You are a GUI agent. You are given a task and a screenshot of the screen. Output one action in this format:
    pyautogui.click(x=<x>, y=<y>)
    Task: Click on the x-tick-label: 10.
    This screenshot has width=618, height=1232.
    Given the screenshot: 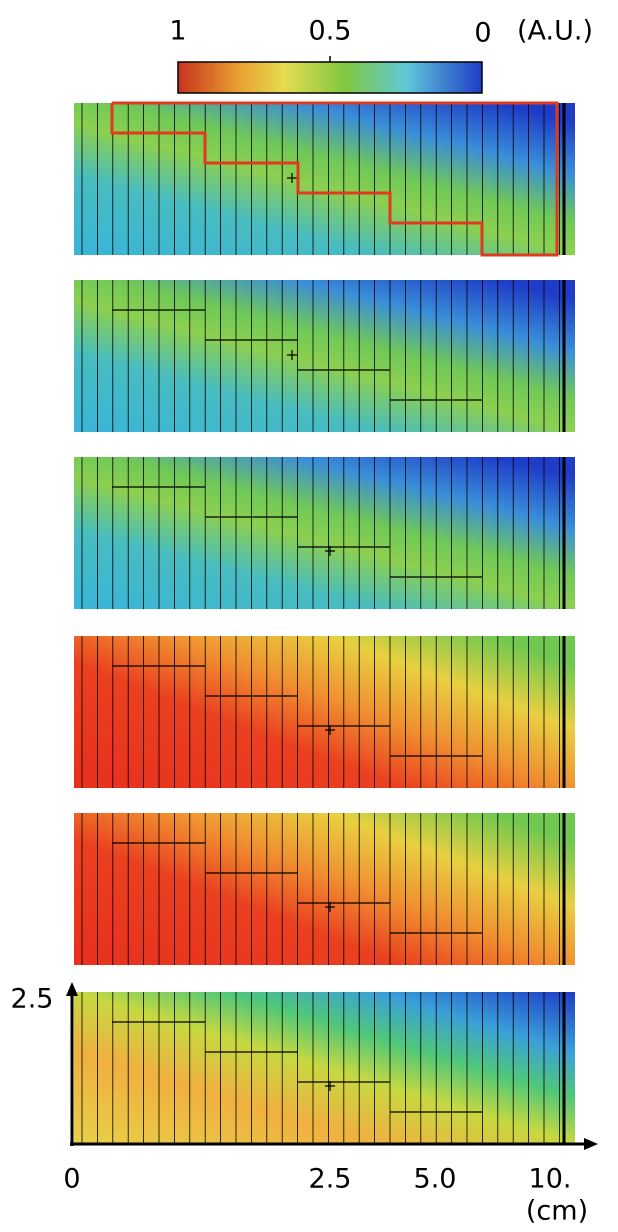 What is the action you would take?
    pyautogui.click(x=550, y=1179)
    